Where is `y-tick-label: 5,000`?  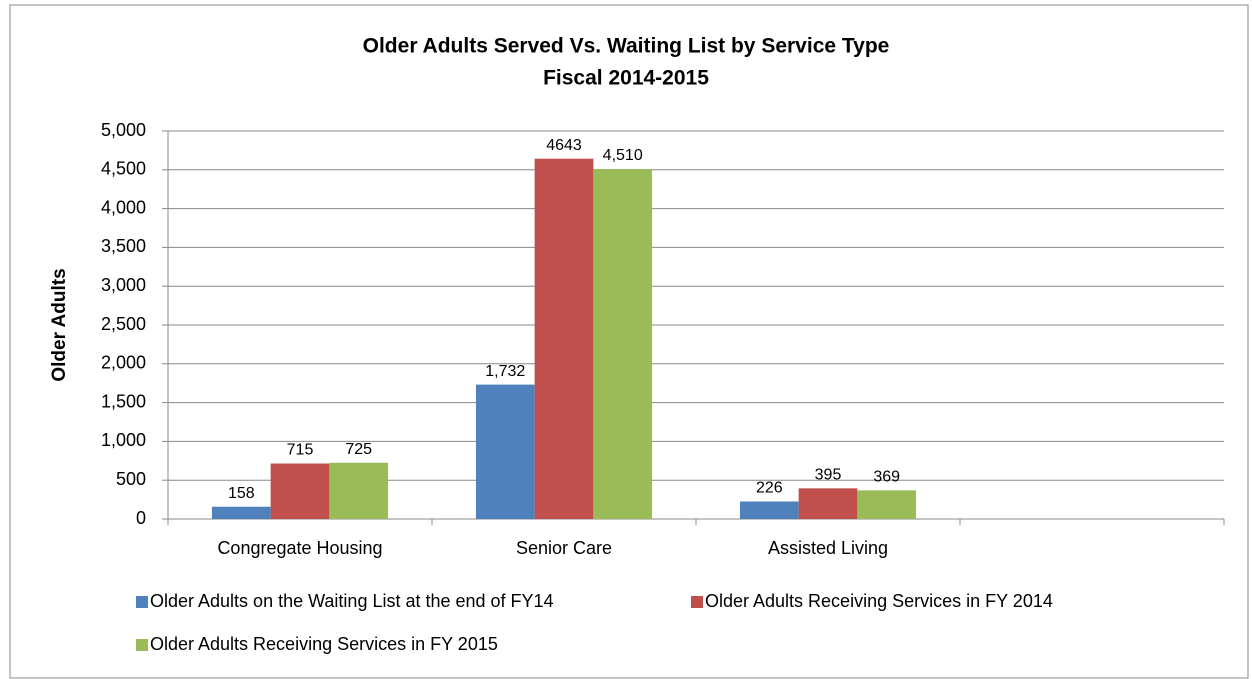
y-tick-label: 5,000 is located at coordinates (123, 130).